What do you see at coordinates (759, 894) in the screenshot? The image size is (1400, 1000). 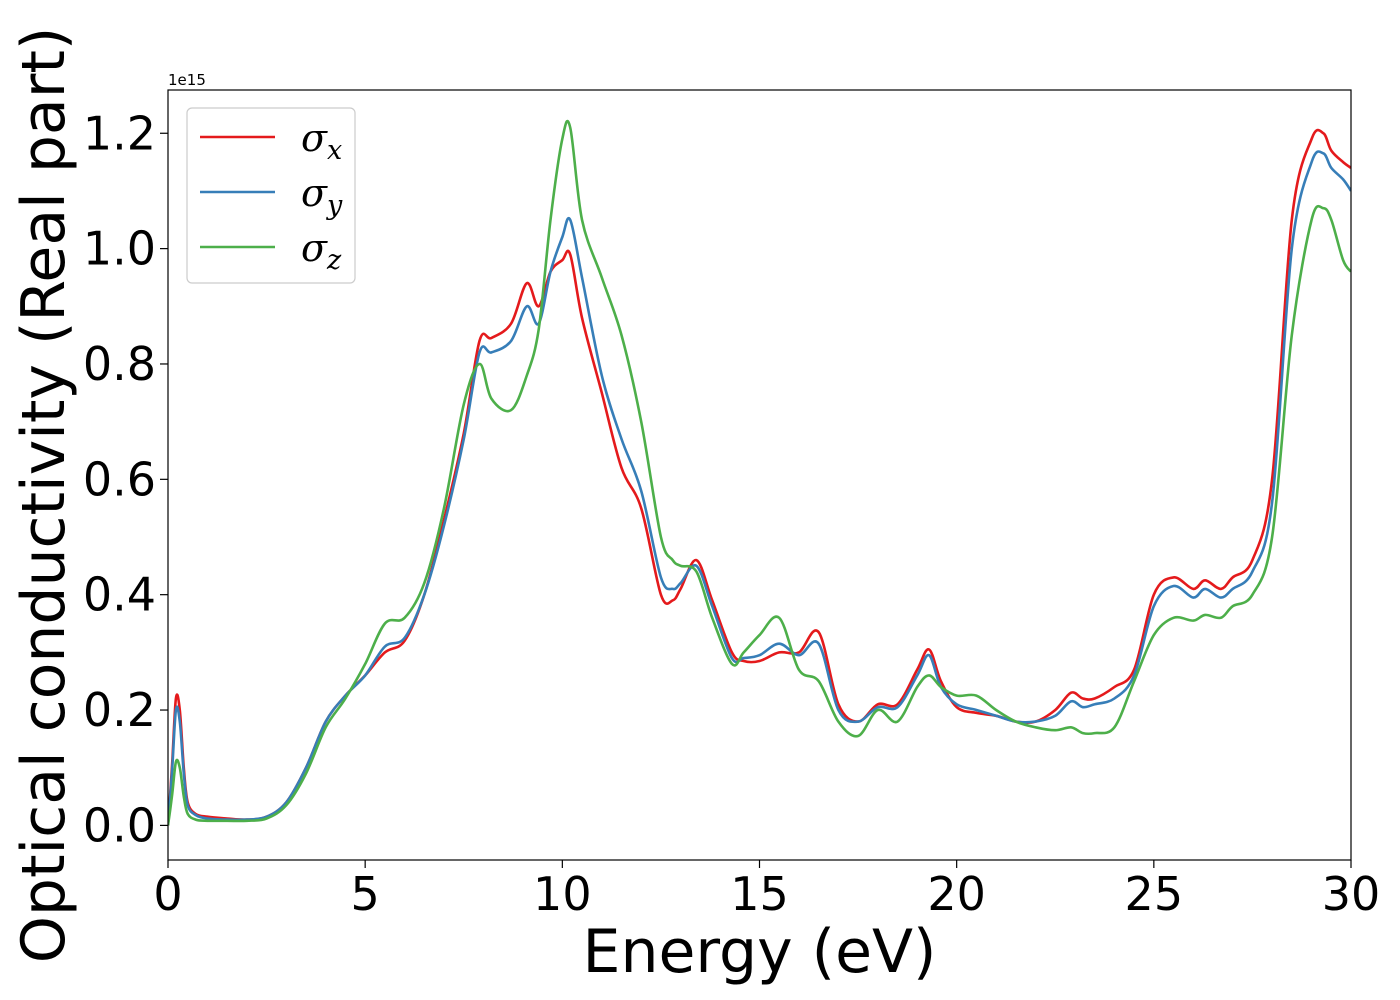 I see `x-tick-label: 15` at bounding box center [759, 894].